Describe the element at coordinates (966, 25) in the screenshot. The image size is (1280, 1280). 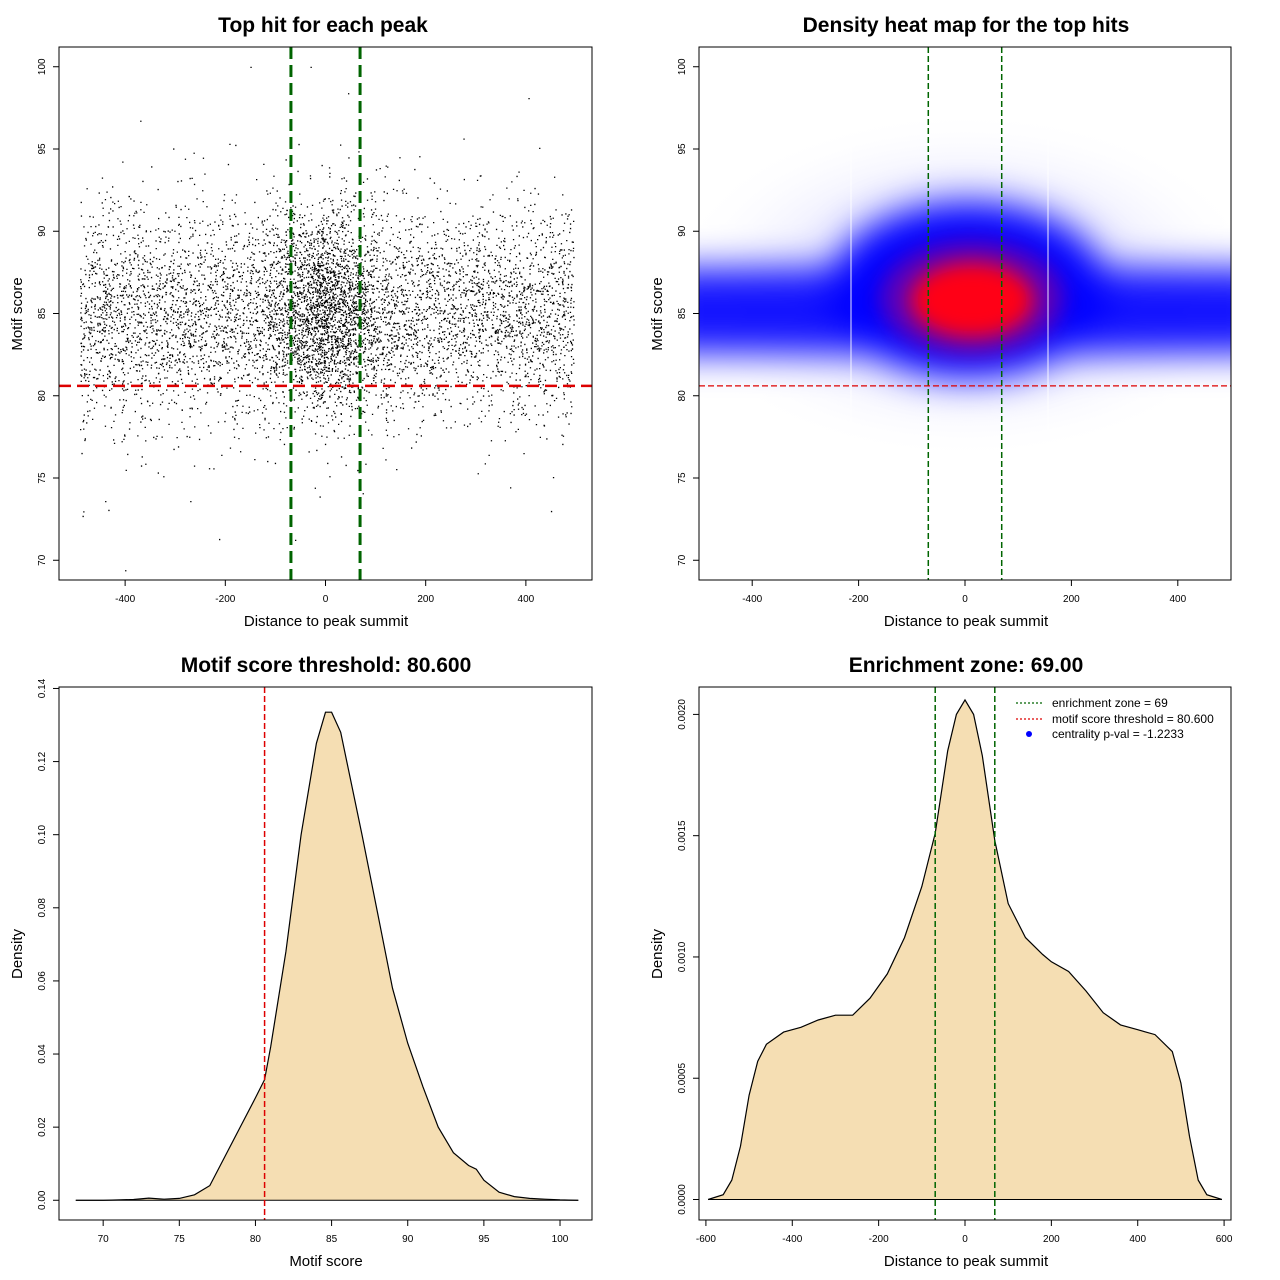
I see `heatmap-title: Density heat map for the top hits` at that location.